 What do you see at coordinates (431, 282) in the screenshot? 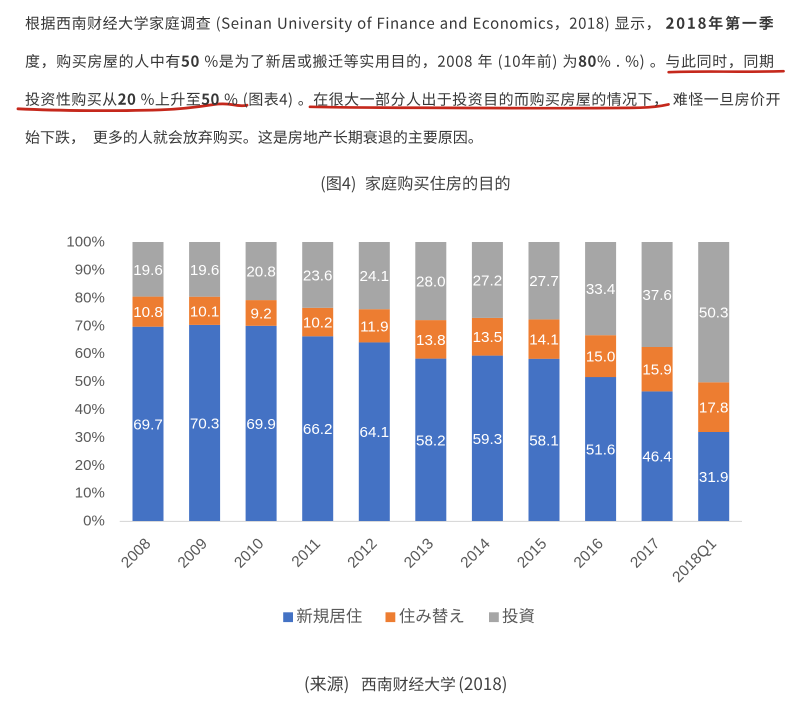
I see `svg-text: 28.0` at bounding box center [431, 282].